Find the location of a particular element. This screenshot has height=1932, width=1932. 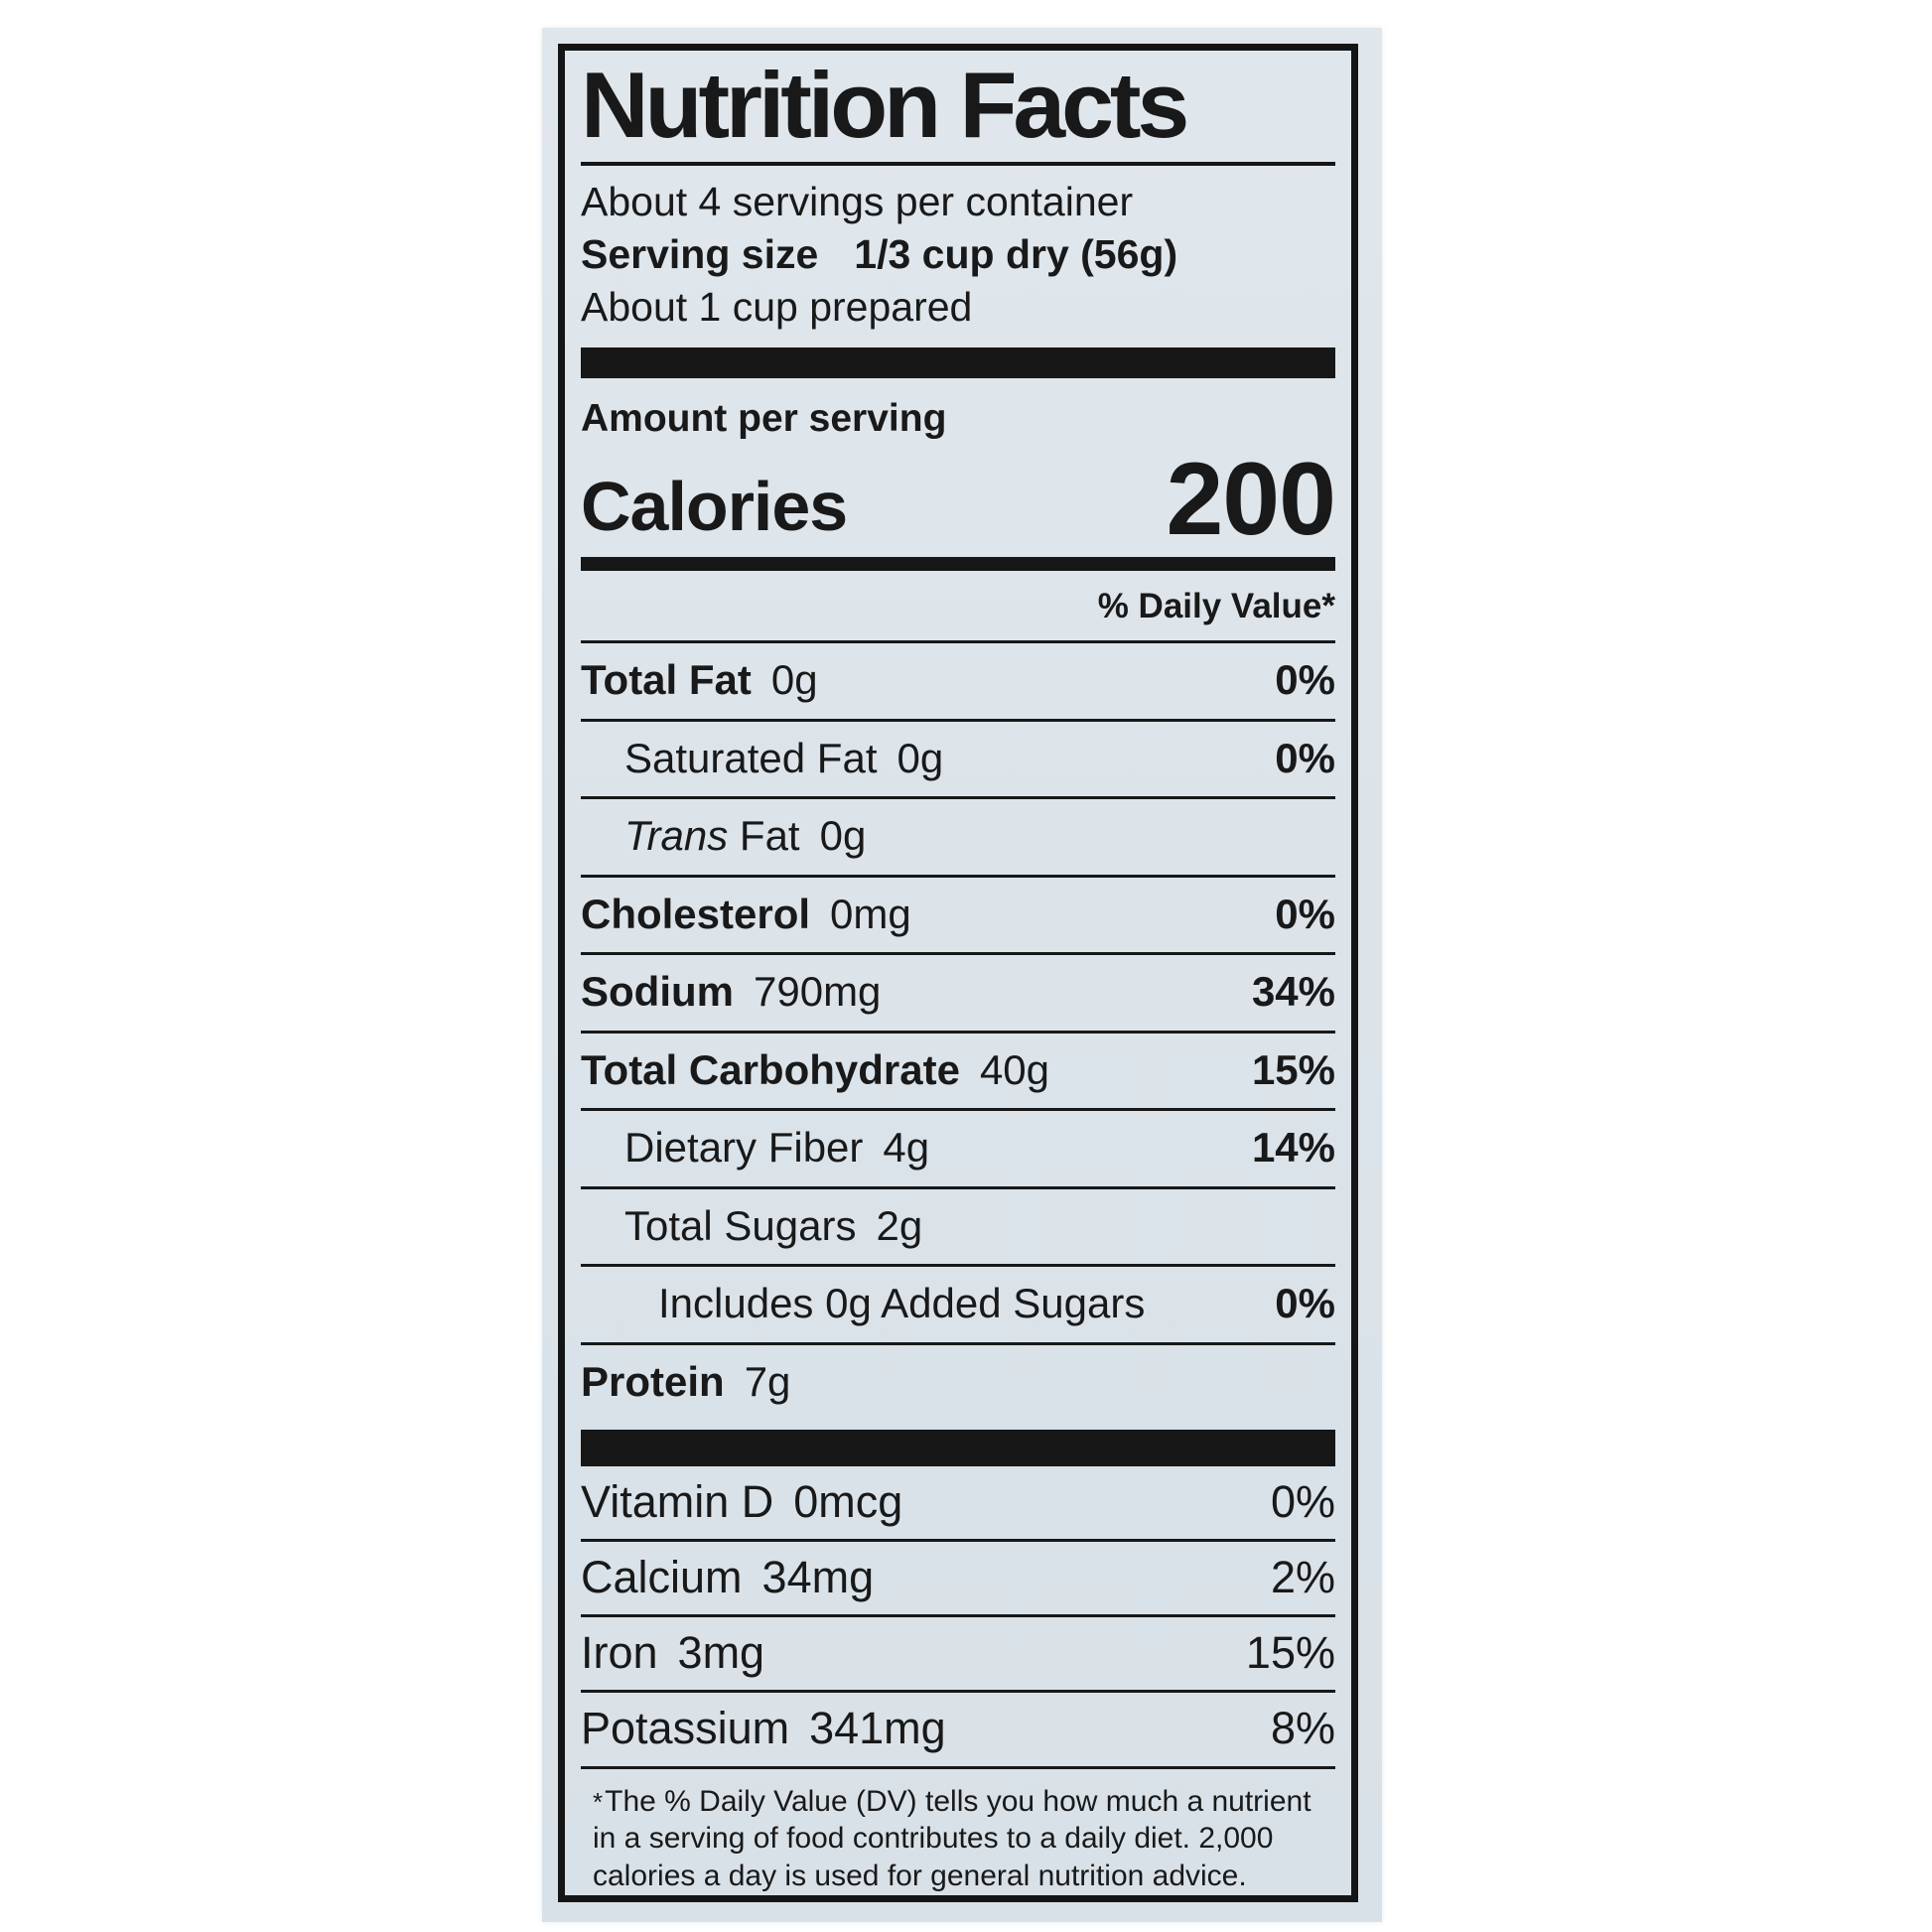

nutrient-dv: 15% is located at coordinates (1293, 1069).